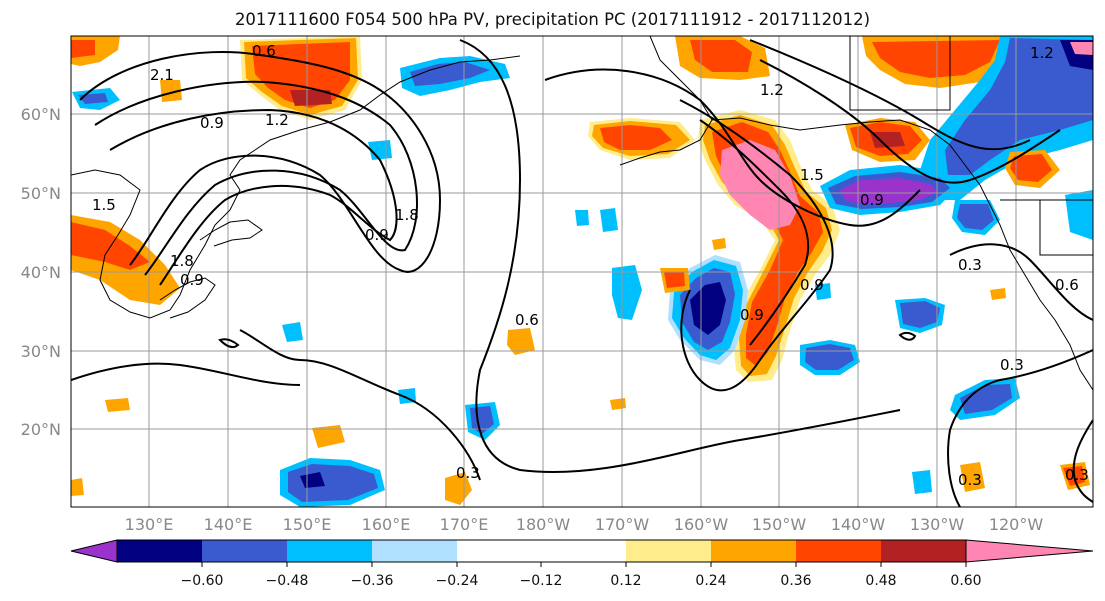 The image size is (1105, 601). Describe the element at coordinates (228, 524) in the screenshot. I see `longitude-label: 140°E` at that location.